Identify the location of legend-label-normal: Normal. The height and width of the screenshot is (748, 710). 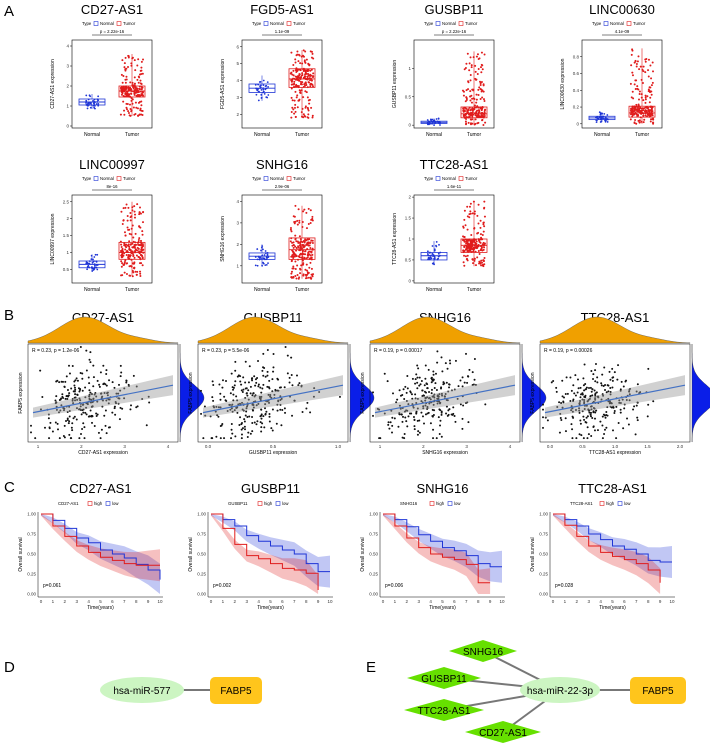
(107, 178).